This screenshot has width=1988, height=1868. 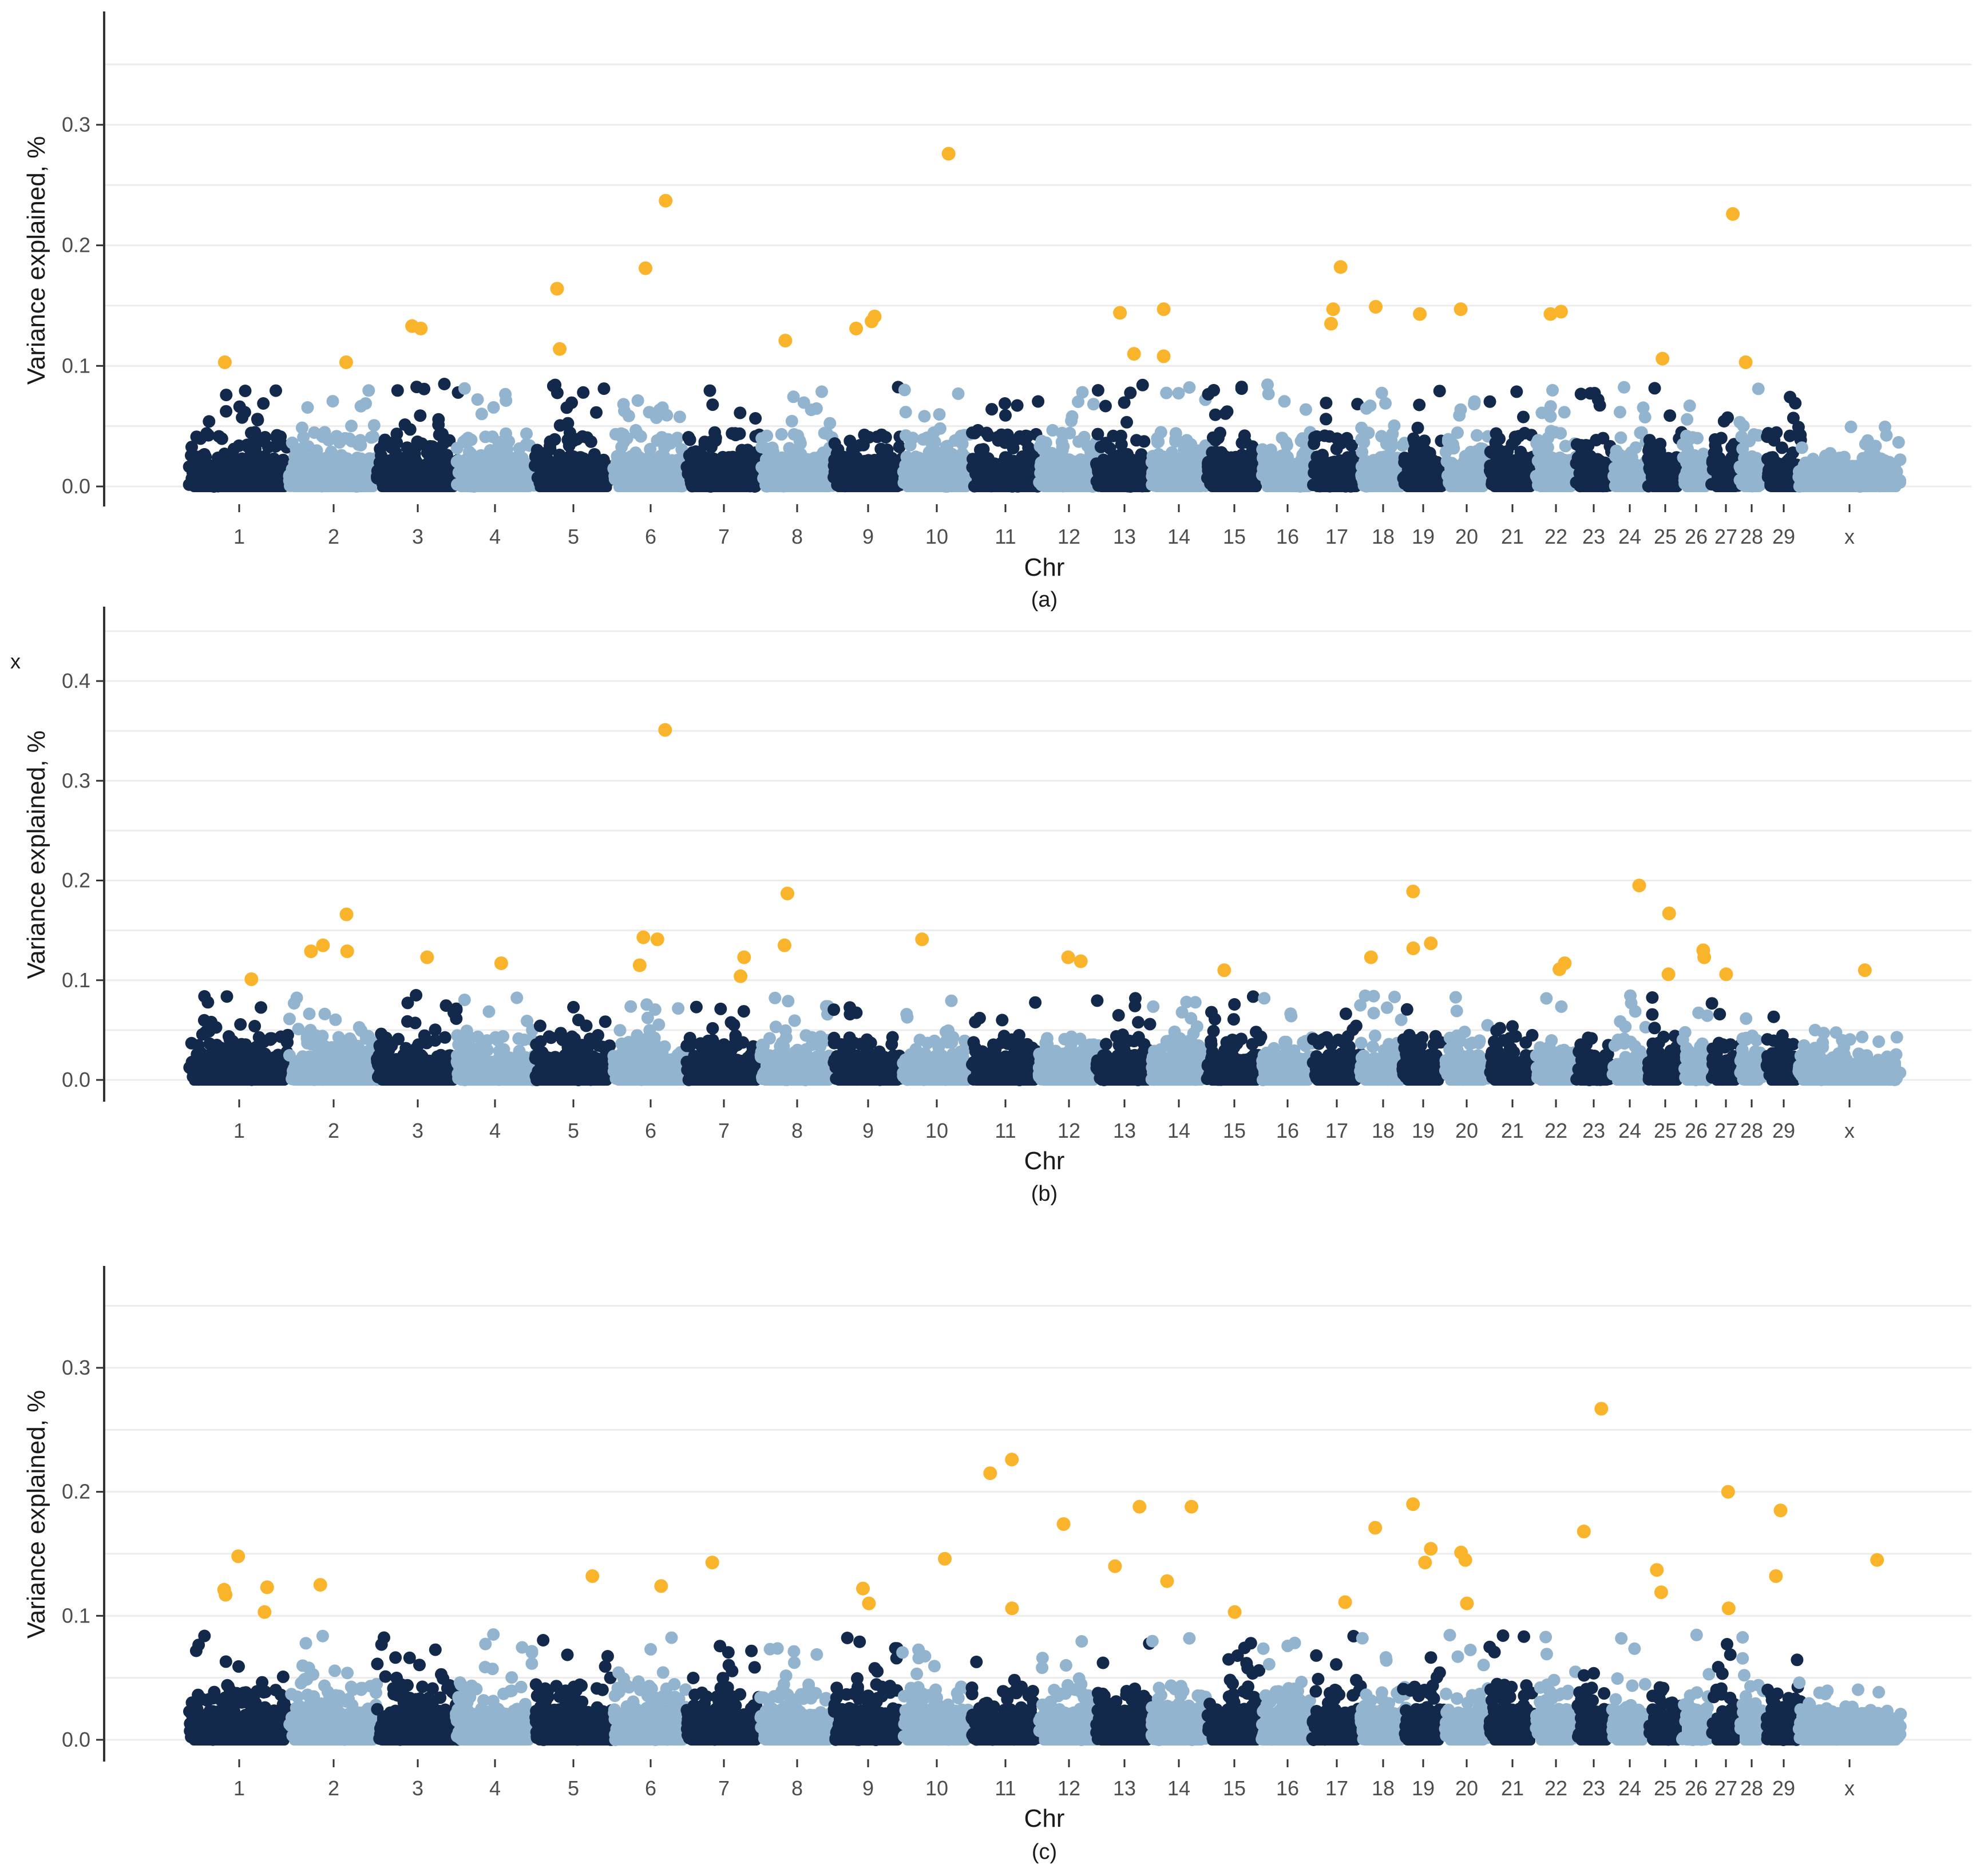 I want to click on chr-11-points, so click(x=1006, y=444).